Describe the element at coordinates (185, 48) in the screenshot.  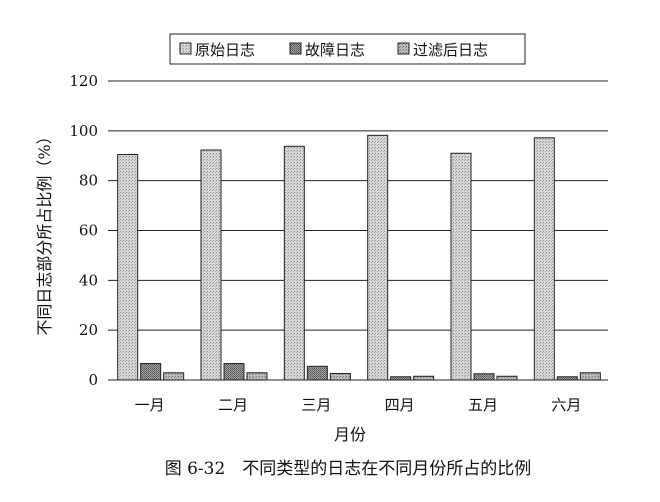
I see `legend-swatch-original` at that location.